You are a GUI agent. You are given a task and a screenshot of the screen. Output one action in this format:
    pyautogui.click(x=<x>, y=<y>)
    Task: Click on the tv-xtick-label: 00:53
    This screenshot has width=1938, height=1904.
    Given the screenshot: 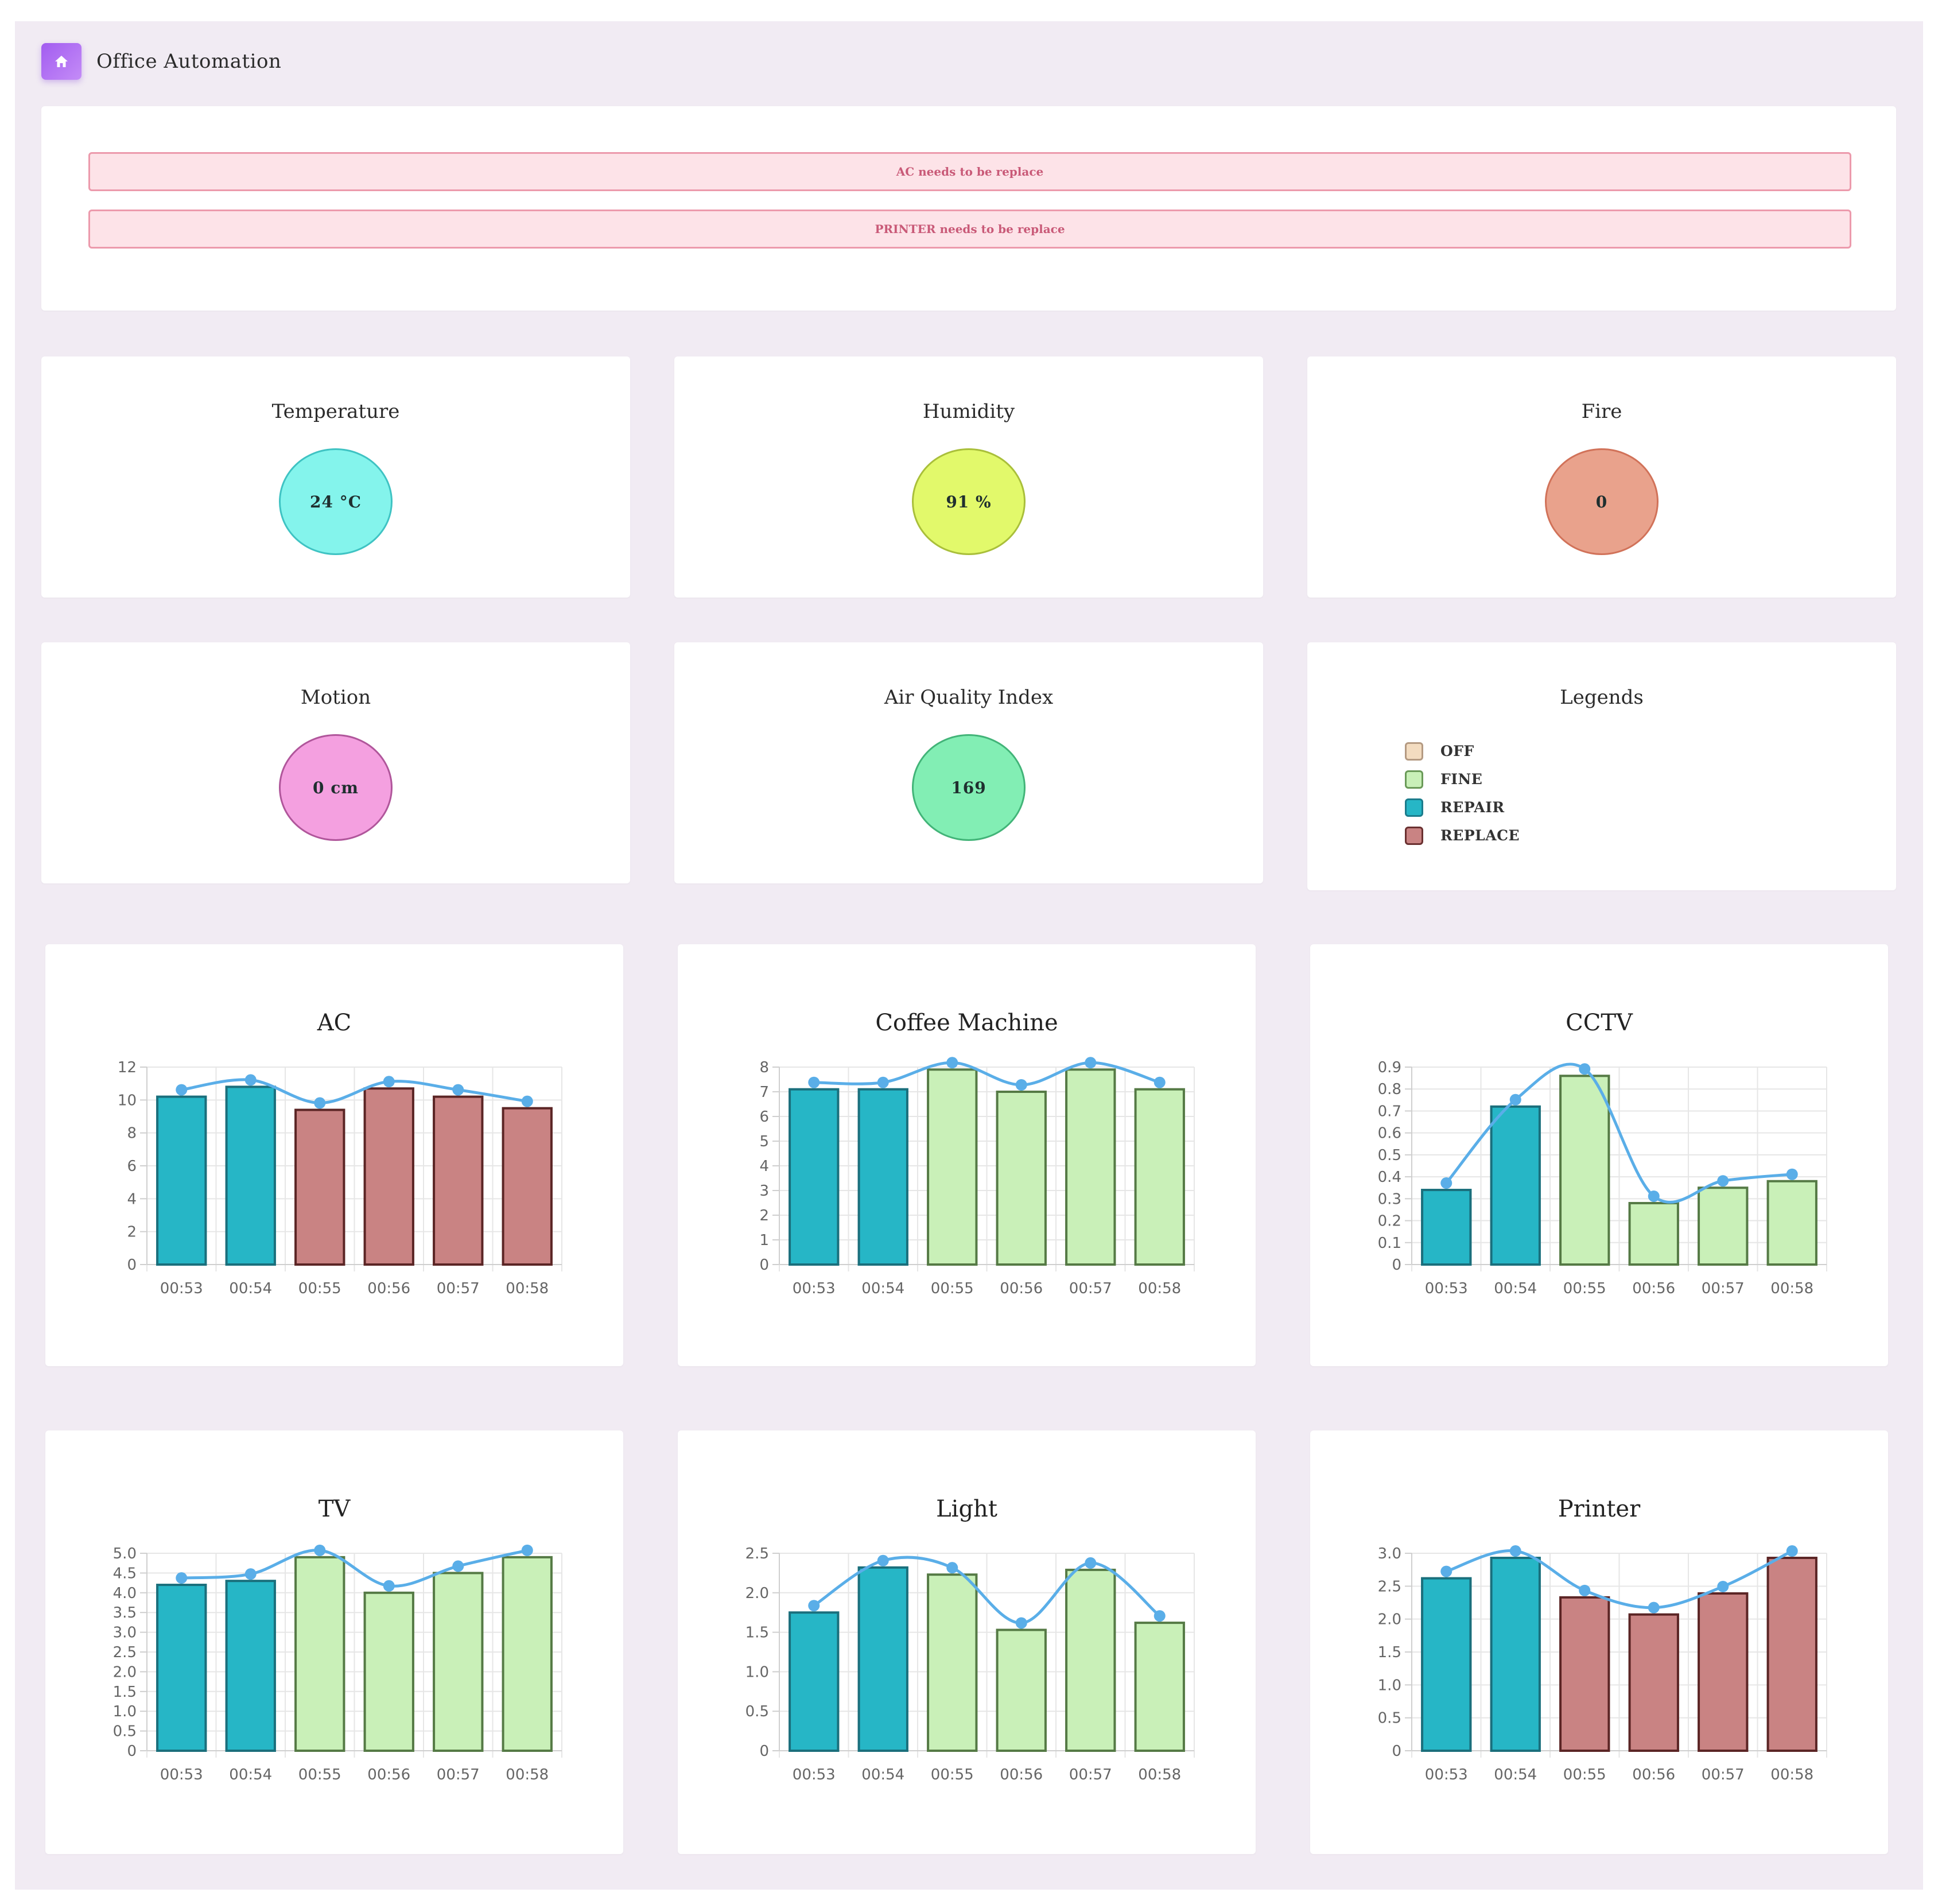 What is the action you would take?
    pyautogui.click(x=182, y=1774)
    